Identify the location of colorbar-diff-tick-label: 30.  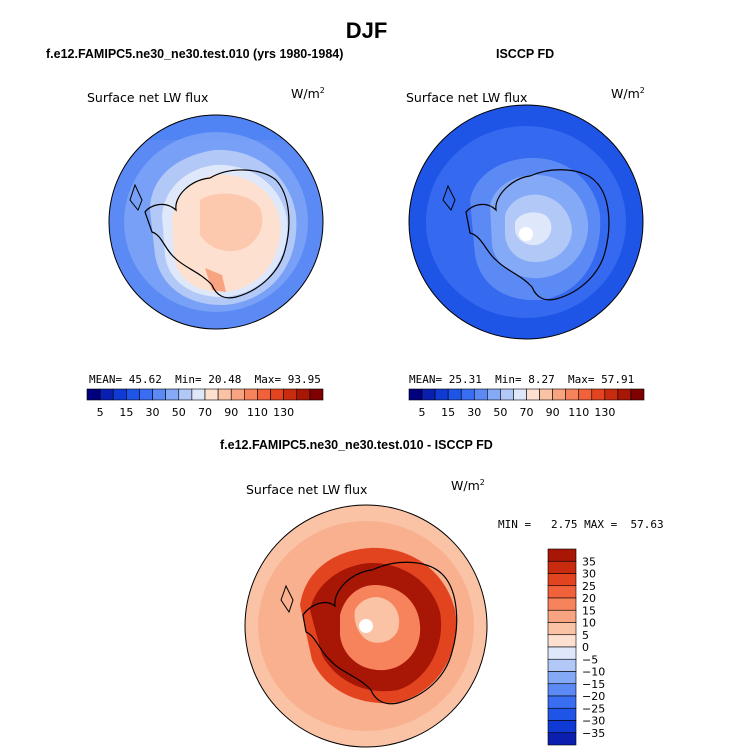
(589, 574).